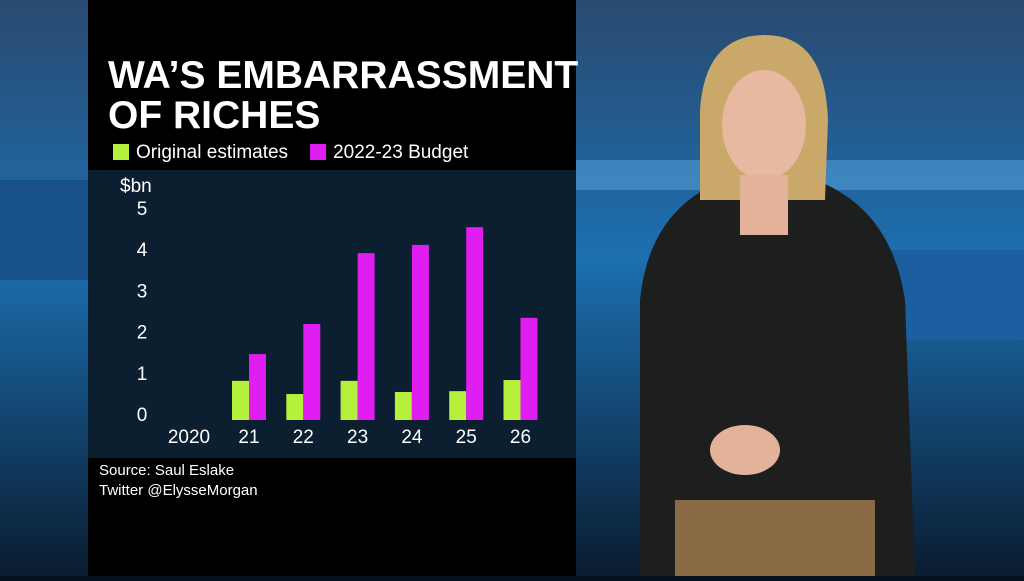 The width and height of the screenshot is (1024, 581). I want to click on x-tick-label: 2020, so click(189, 437).